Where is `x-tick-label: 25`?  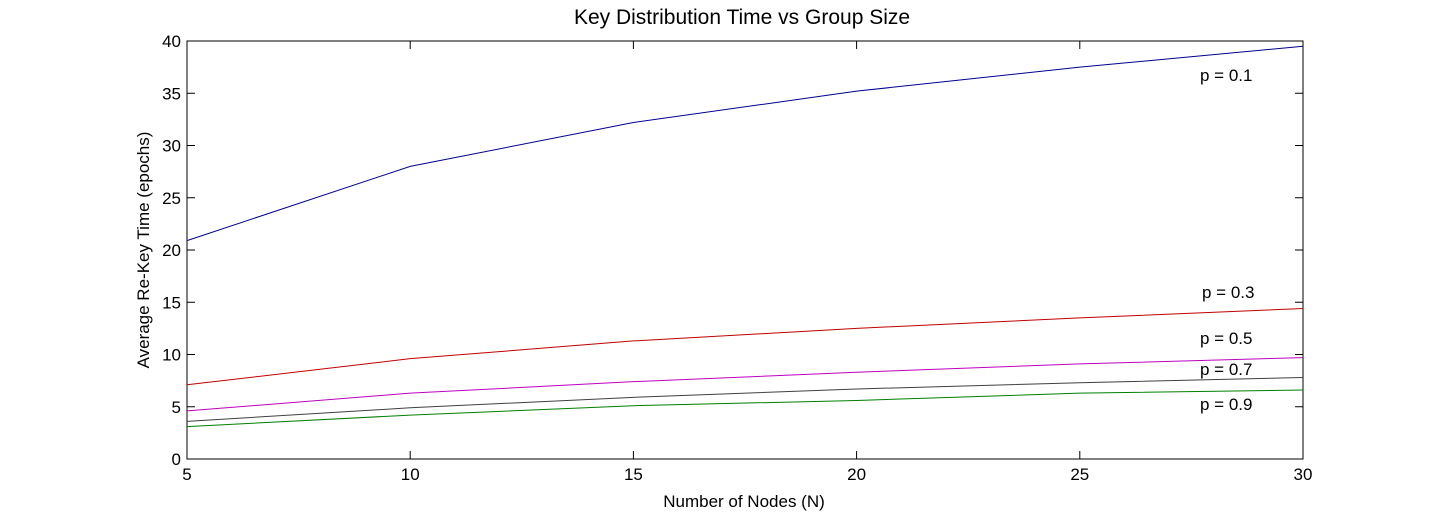 x-tick-label: 25 is located at coordinates (1079, 474).